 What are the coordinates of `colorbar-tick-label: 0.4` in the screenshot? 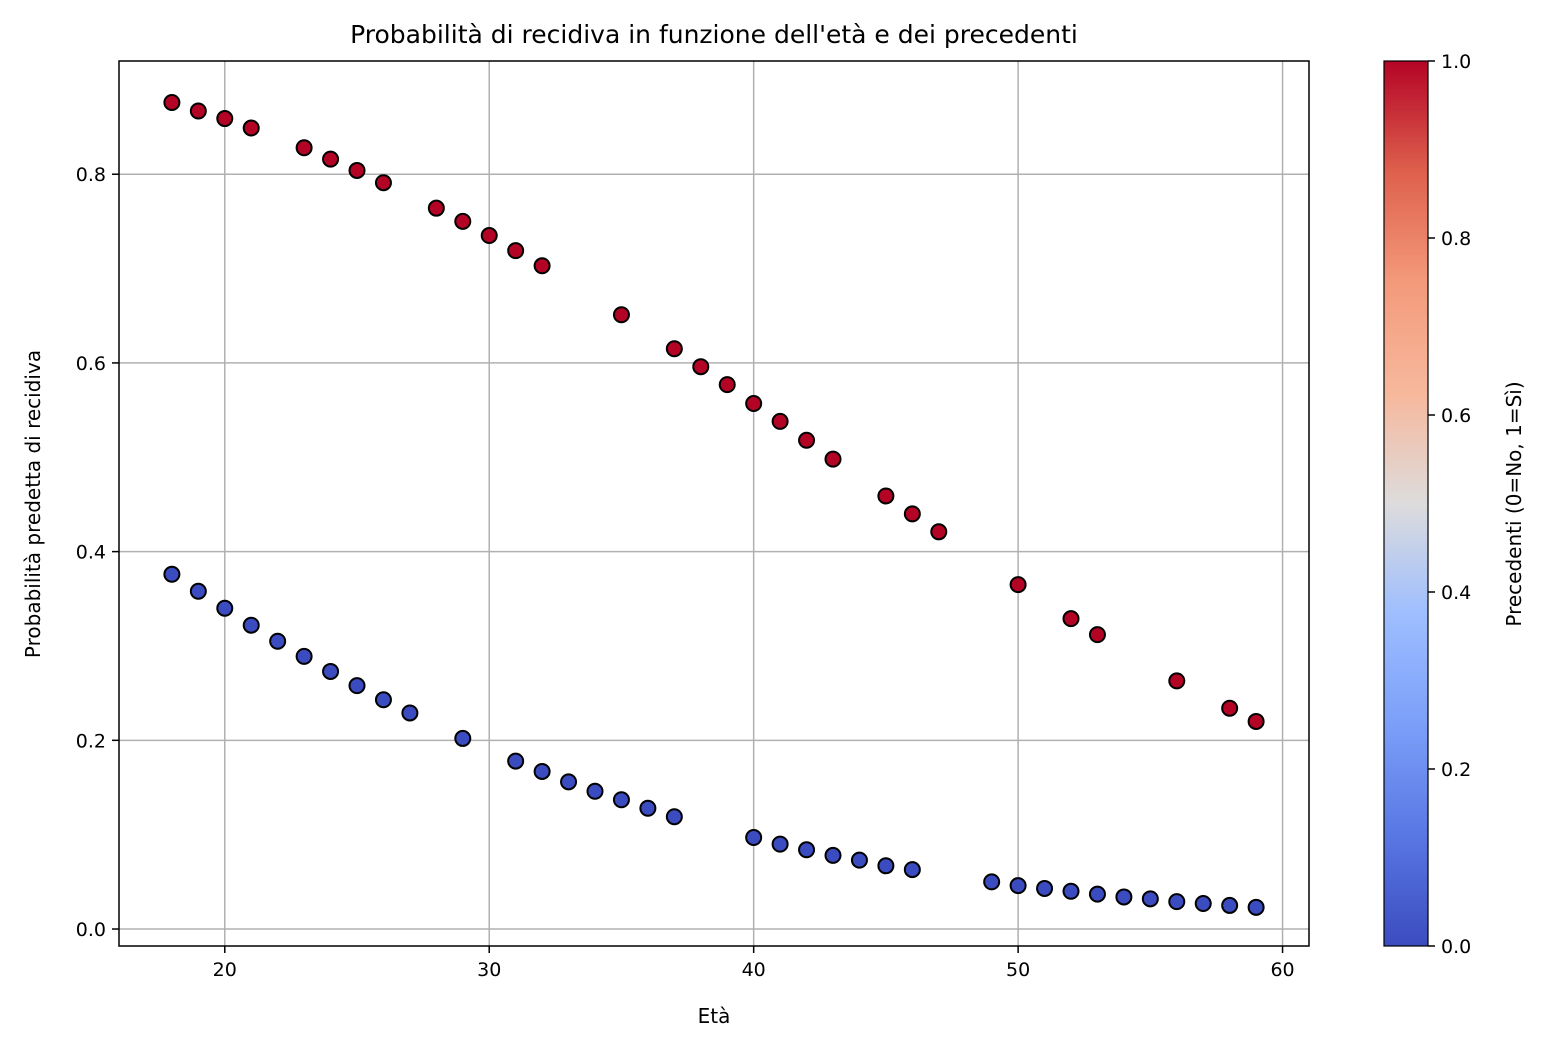 It's located at (1456, 593).